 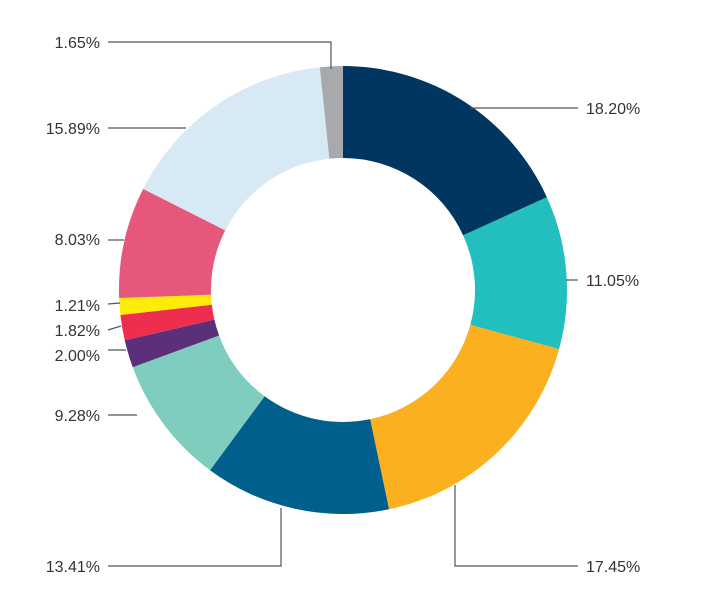 What do you see at coordinates (77, 306) in the screenshot?
I see `slice-label: 1.21%` at bounding box center [77, 306].